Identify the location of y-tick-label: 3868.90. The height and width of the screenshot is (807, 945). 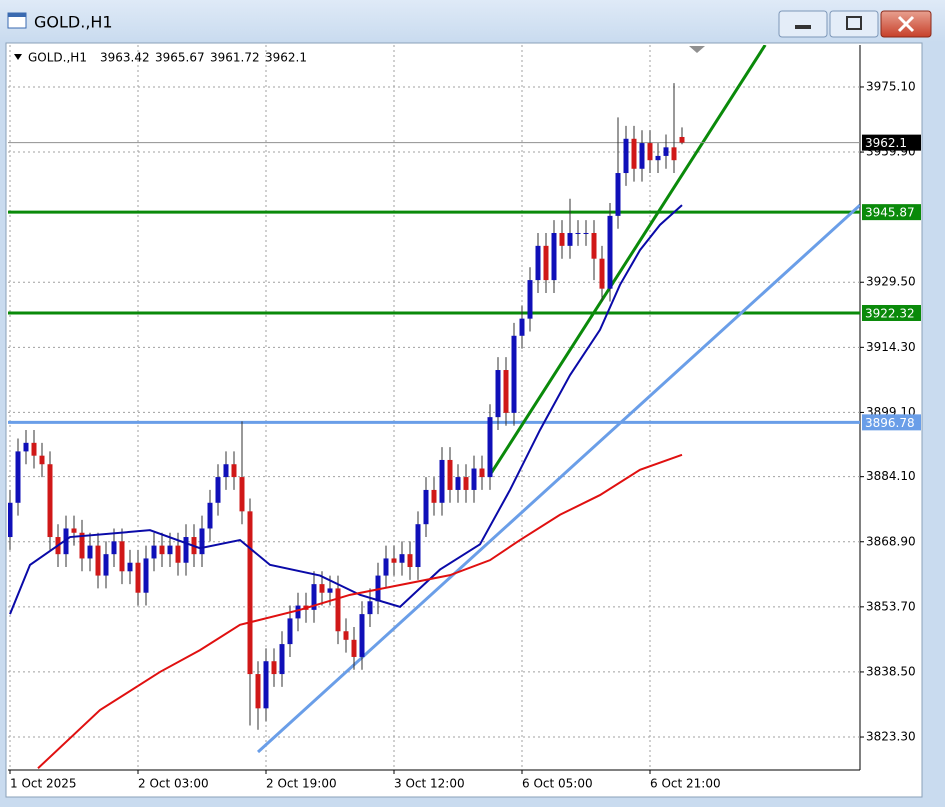
(891, 541).